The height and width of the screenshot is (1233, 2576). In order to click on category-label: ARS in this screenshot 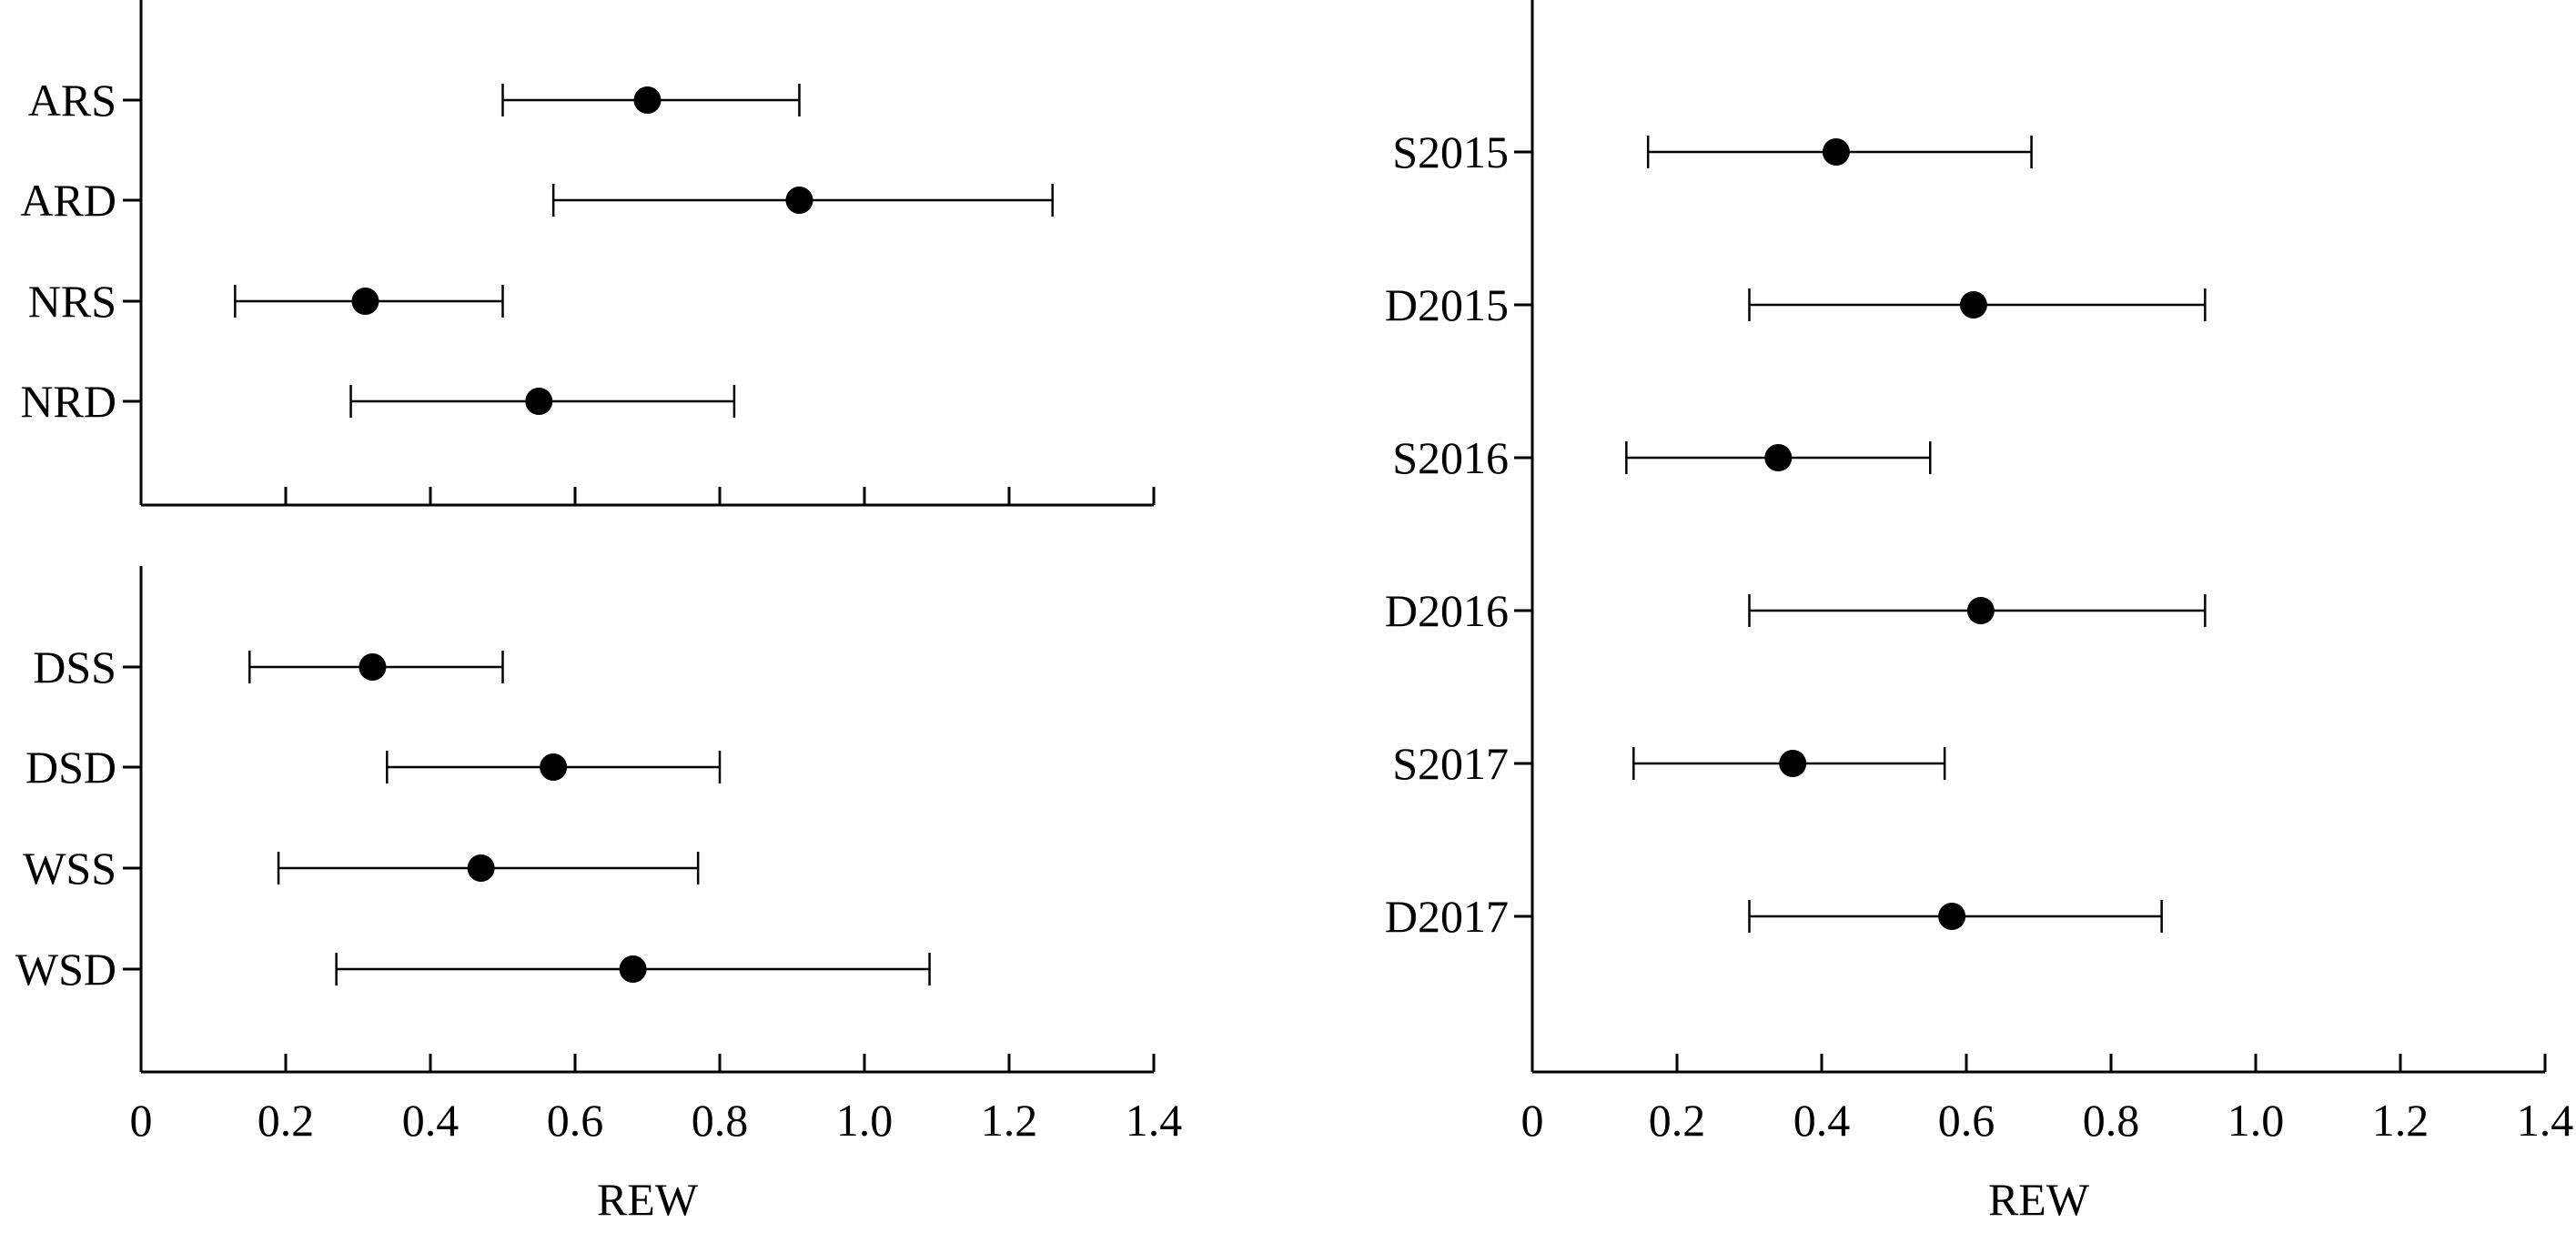, I will do `click(72, 100)`.